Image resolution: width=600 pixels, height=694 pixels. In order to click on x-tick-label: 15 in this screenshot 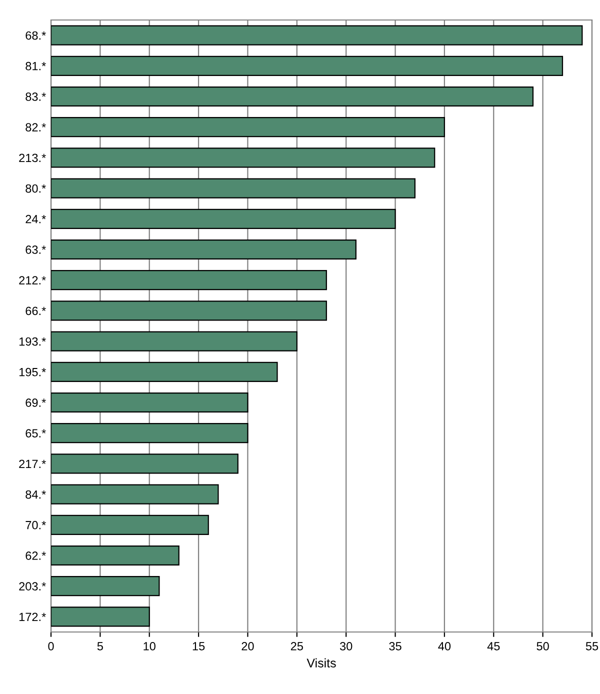, I will do `click(198, 646)`.